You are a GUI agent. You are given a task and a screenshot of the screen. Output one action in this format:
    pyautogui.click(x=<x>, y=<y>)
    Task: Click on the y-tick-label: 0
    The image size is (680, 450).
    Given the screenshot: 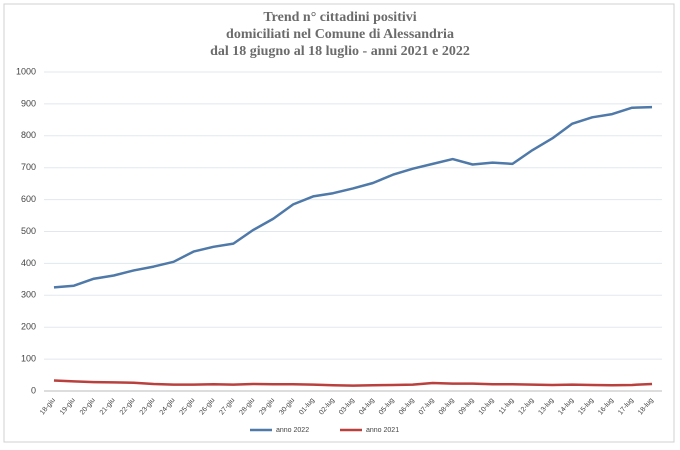 What is the action you would take?
    pyautogui.click(x=33, y=390)
    